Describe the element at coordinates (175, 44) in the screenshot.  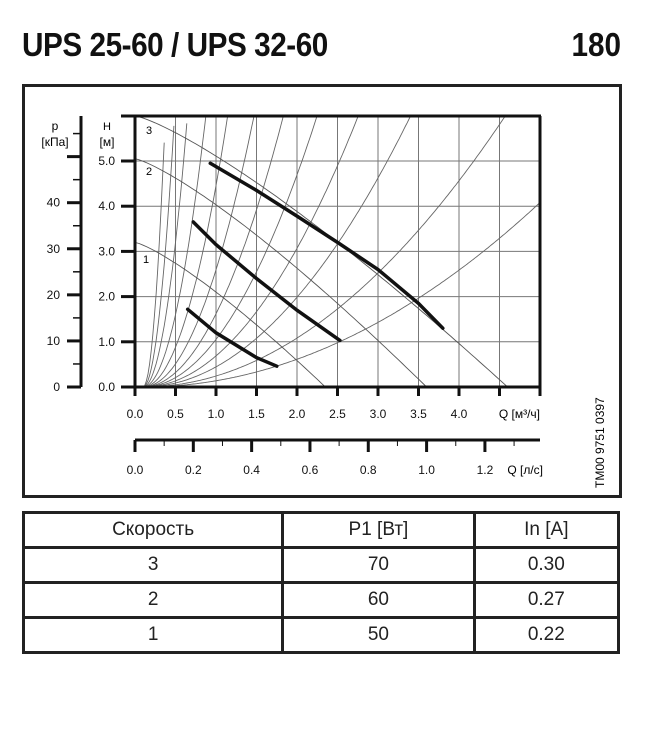
I see `page-title: UPS 25-60 / UPS 32-60` at that location.